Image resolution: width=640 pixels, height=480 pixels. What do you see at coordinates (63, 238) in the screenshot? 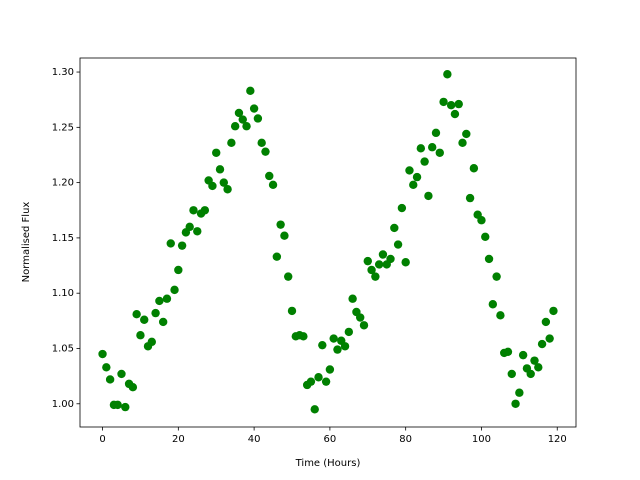
I see `y-tick-label: 1.15` at bounding box center [63, 238].